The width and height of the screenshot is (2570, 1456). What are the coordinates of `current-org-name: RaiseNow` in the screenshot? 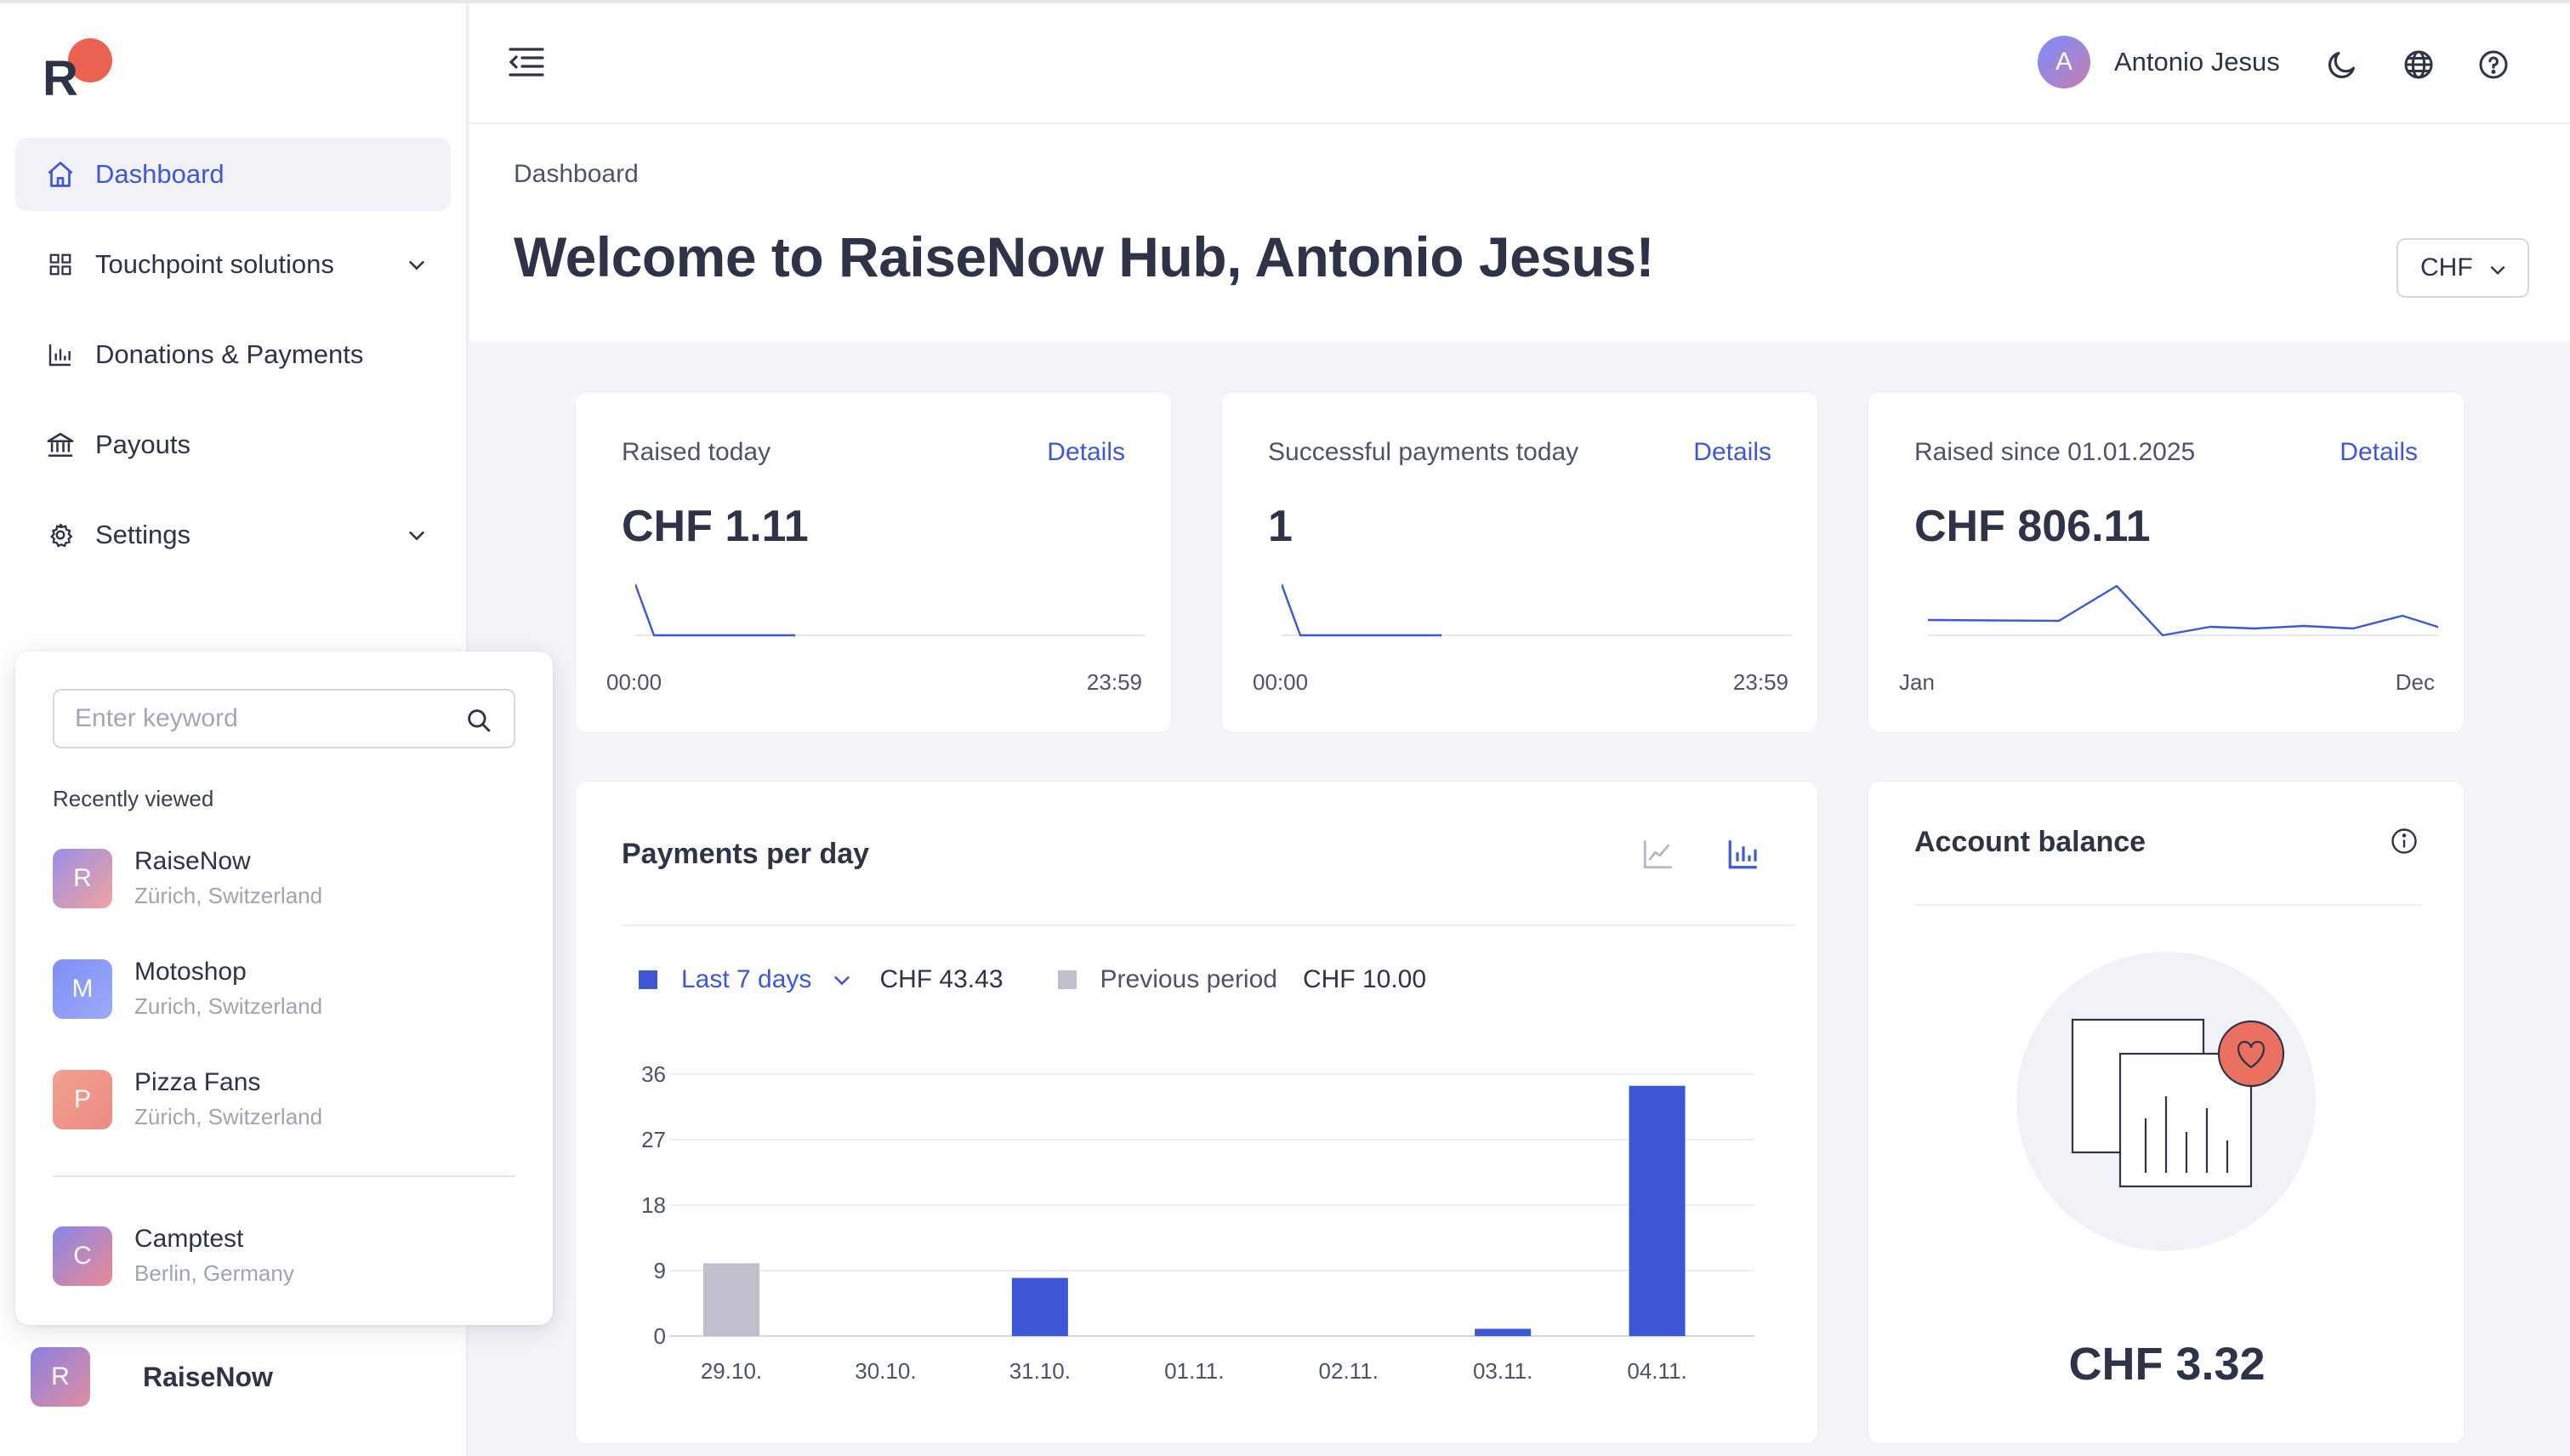 It's located at (208, 1376).